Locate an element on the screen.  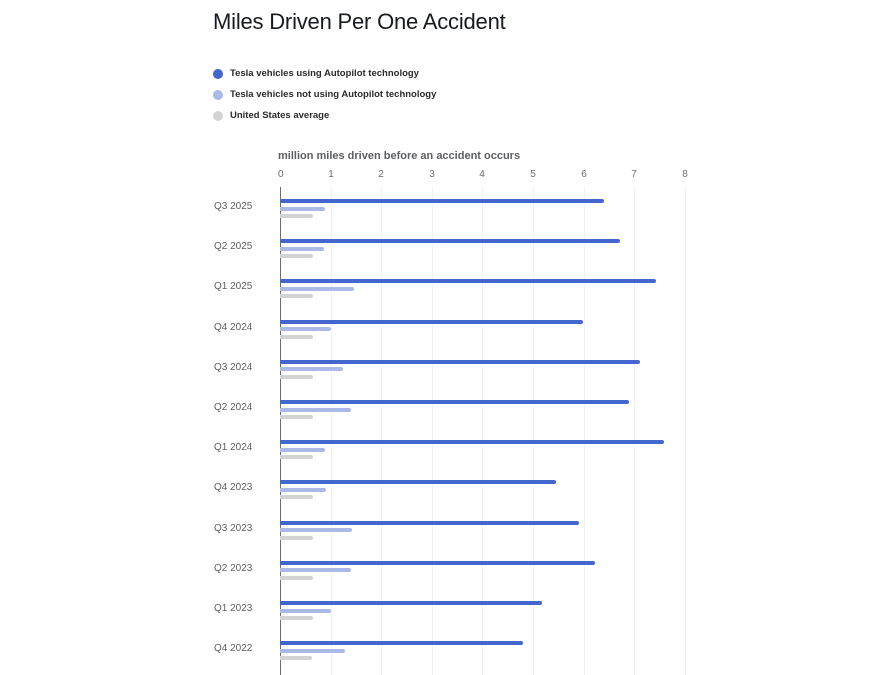
x-tick-label: 7 is located at coordinates (634, 174).